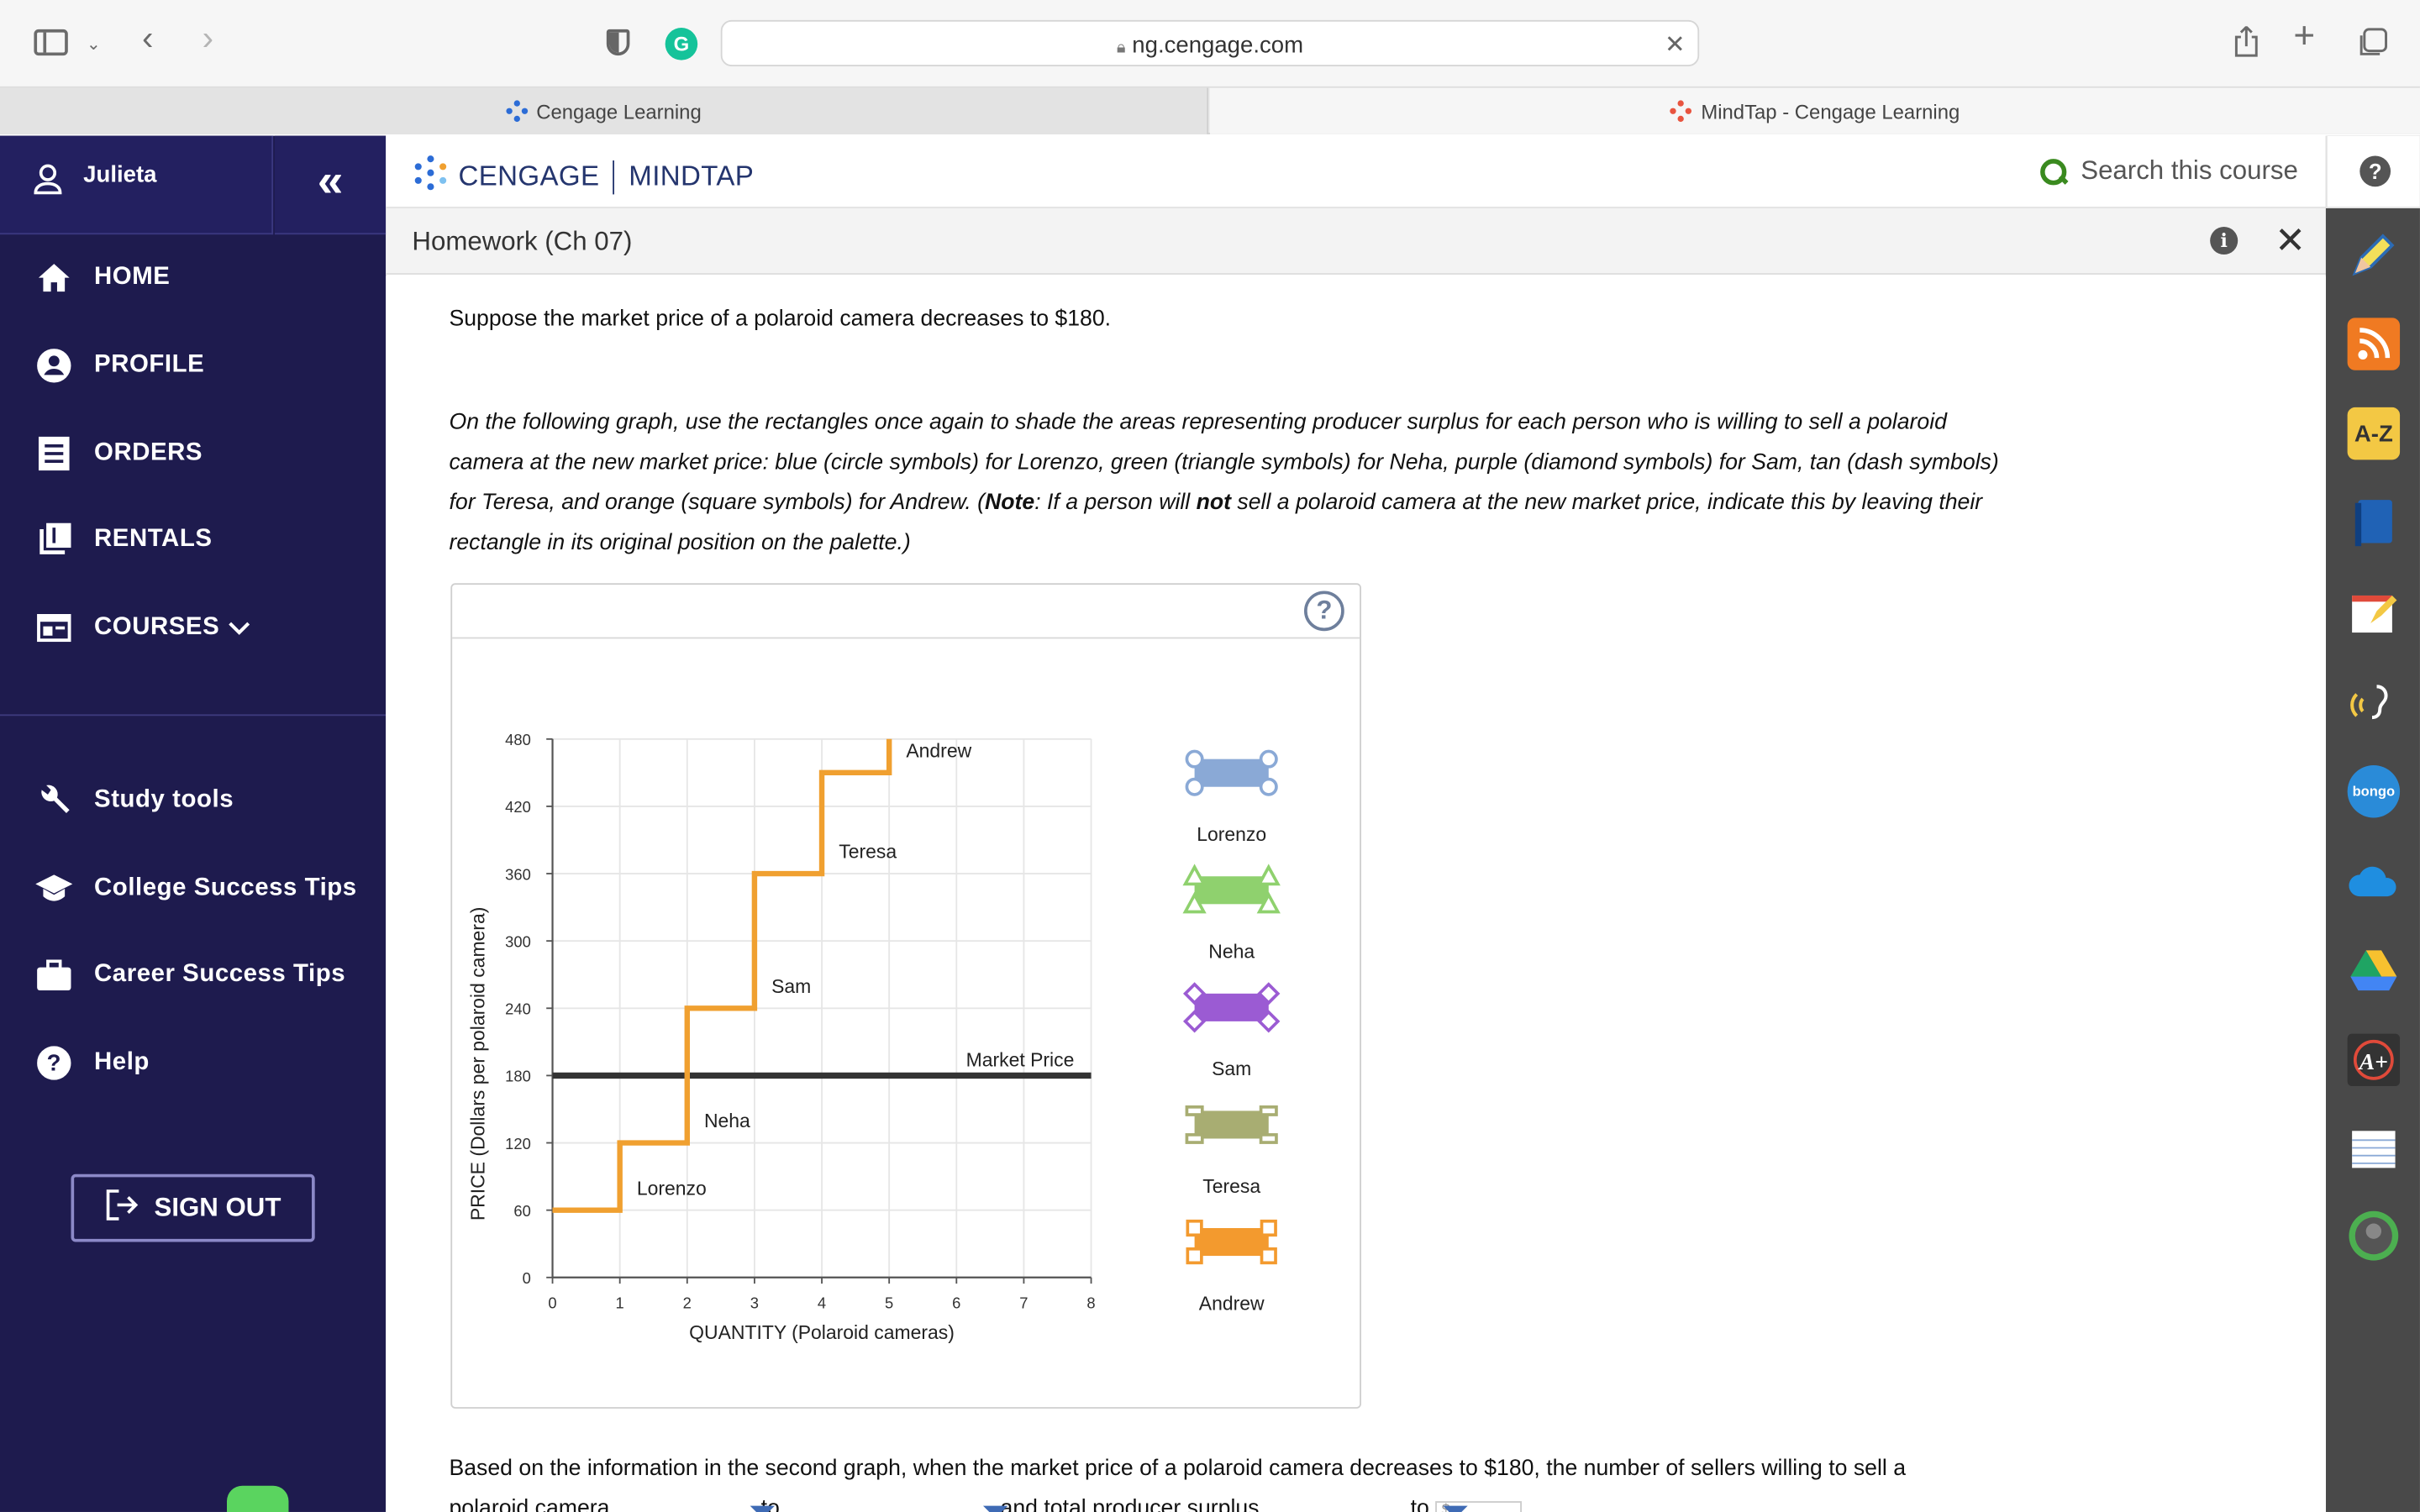  I want to click on user-menu: Julieta, so click(137, 185).